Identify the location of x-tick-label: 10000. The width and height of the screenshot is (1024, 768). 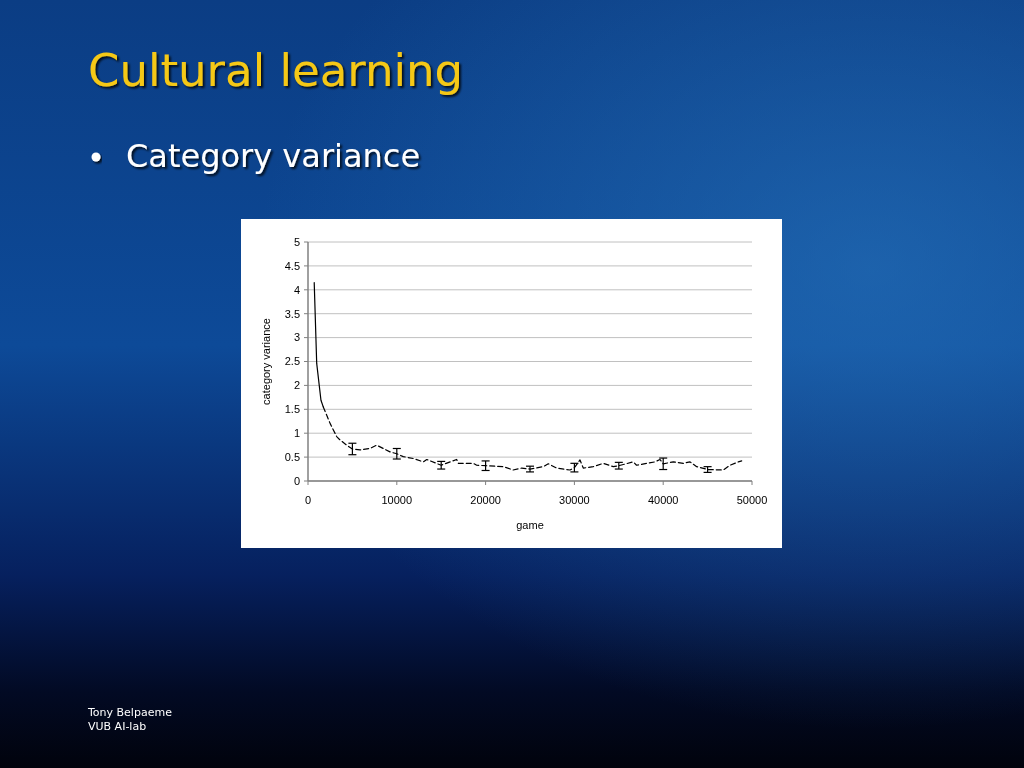
(397, 500).